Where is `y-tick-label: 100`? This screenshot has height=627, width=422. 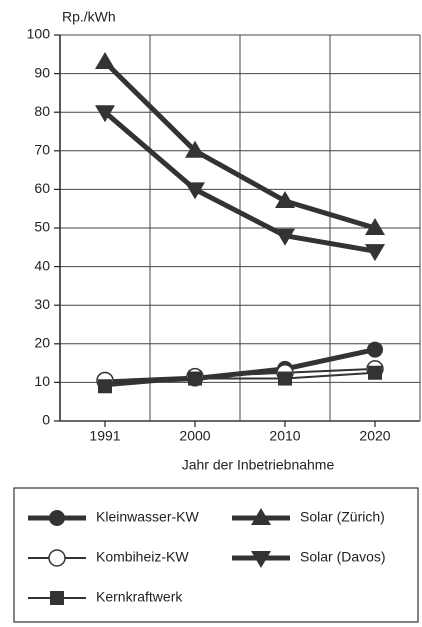 y-tick-label: 100 is located at coordinates (39, 34).